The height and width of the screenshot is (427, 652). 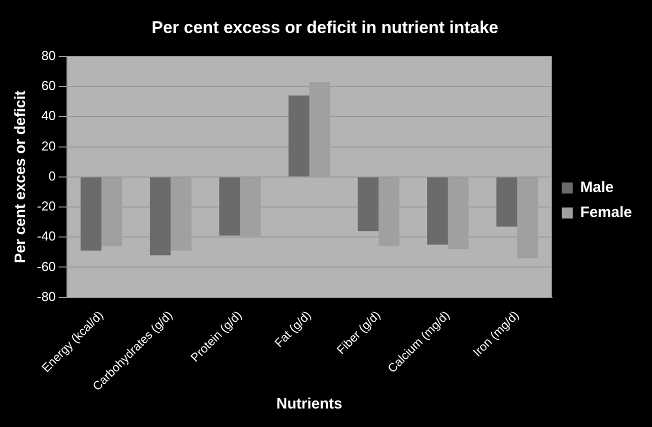 What do you see at coordinates (52, 176) in the screenshot?
I see `y-tick-label: 0` at bounding box center [52, 176].